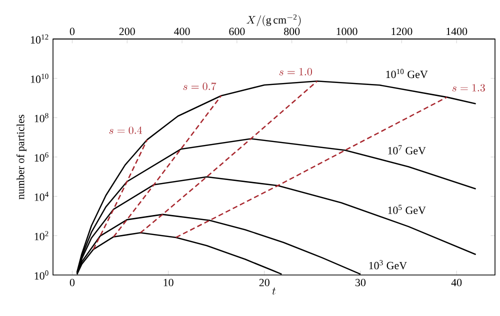 Image resolution: width=500 pixels, height=316 pixels. Describe the element at coordinates (407, 149) in the screenshot. I see `series-label: 10$^{7}$ GeV` at that location.